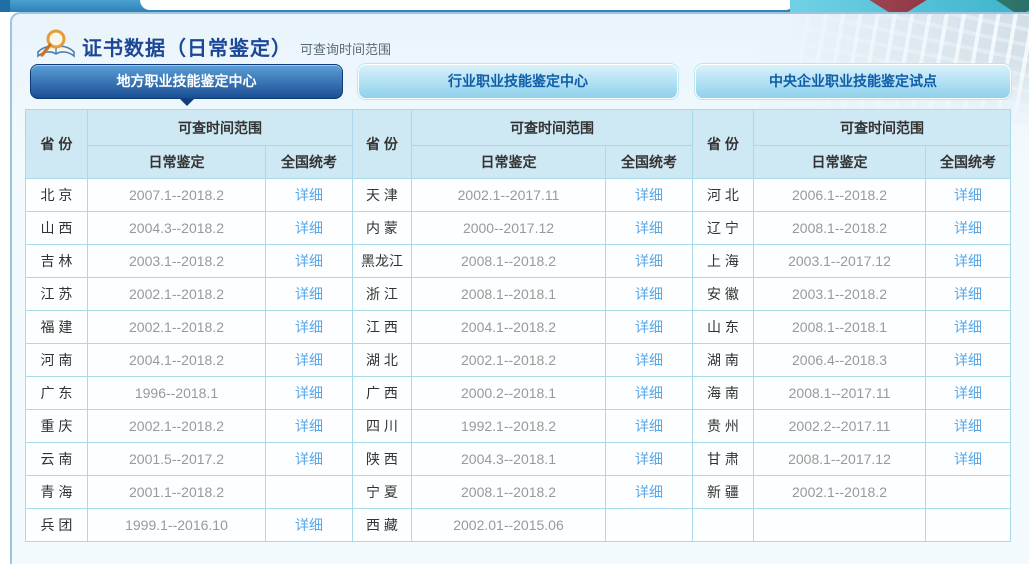  I want to click on banner-photo, so click(909, 6).